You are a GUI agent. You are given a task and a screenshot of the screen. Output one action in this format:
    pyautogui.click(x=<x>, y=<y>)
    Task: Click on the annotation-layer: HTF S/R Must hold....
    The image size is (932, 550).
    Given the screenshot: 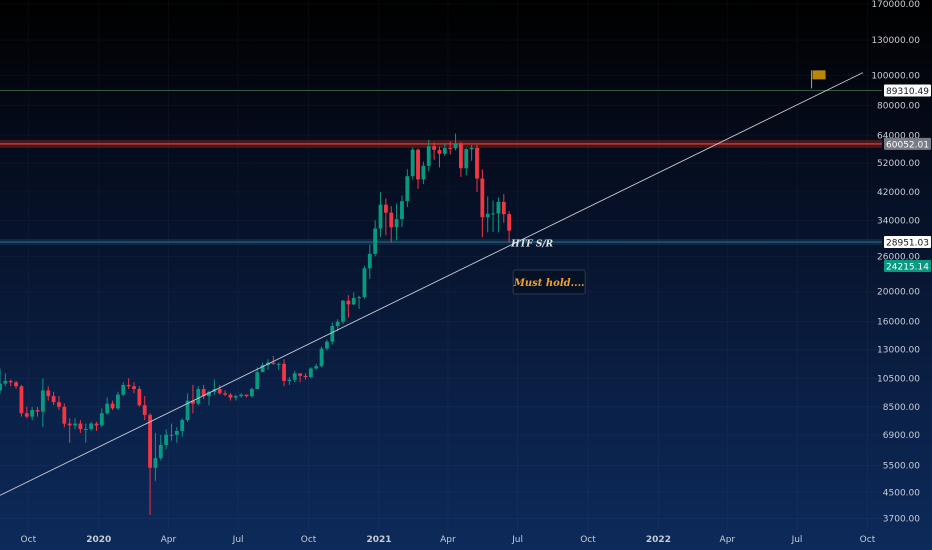 What is the action you would take?
    pyautogui.click(x=548, y=267)
    